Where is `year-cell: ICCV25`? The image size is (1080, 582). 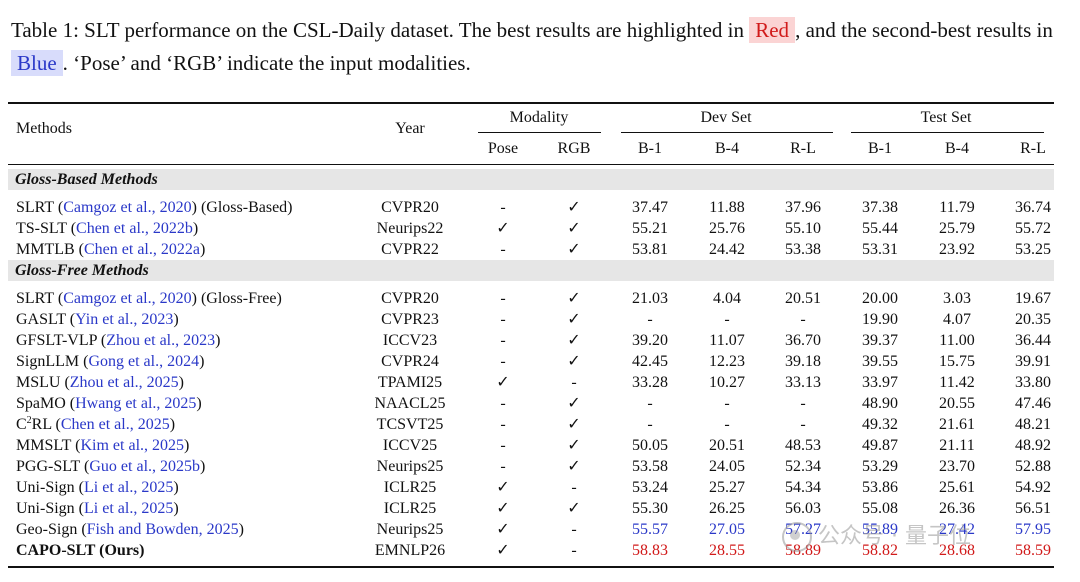 year-cell: ICCV25 is located at coordinates (410, 445).